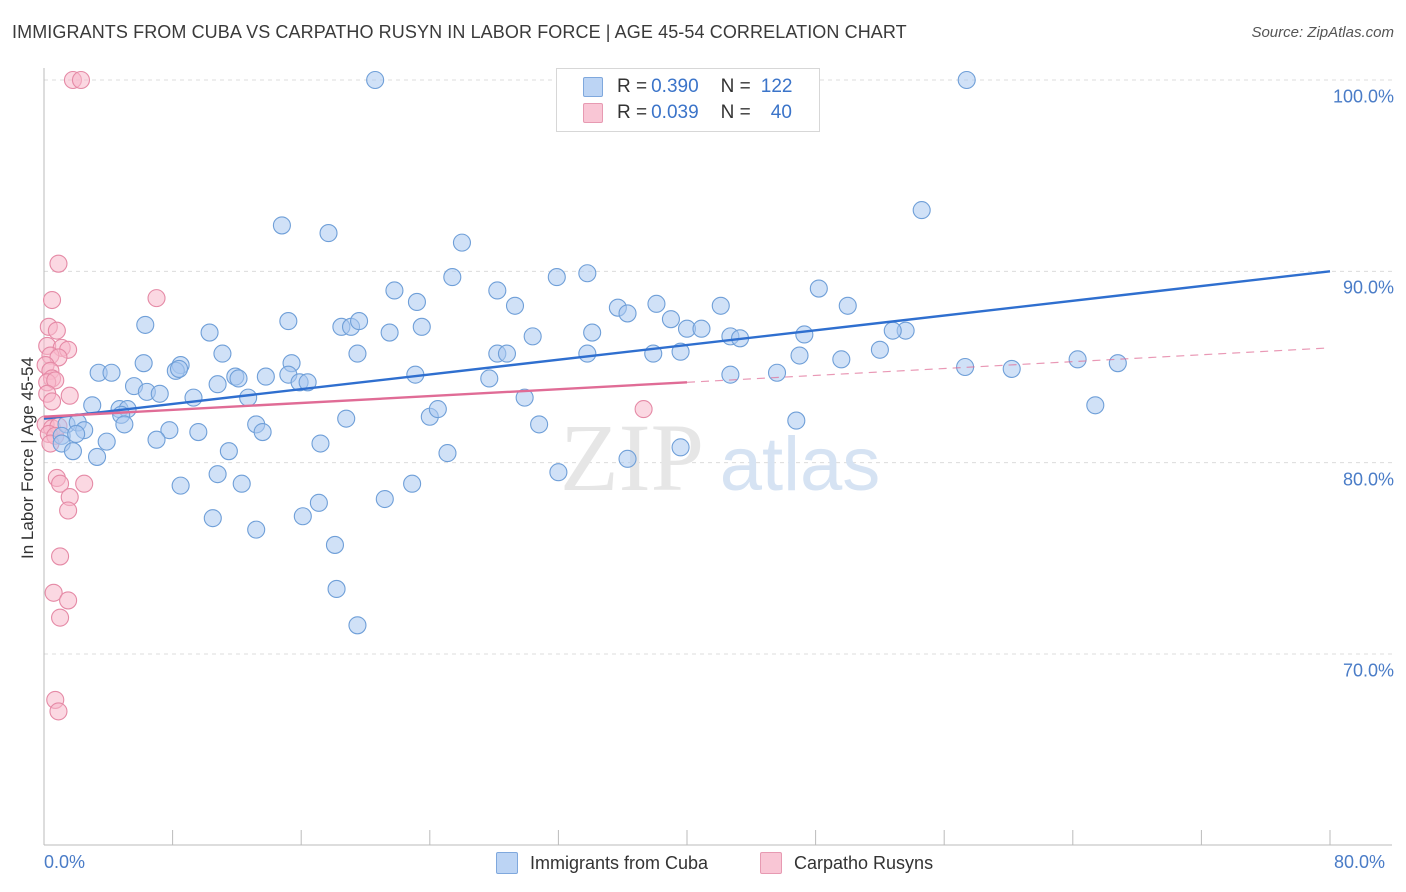  I want to click on legend-swatch-cuba, so click(593, 87).